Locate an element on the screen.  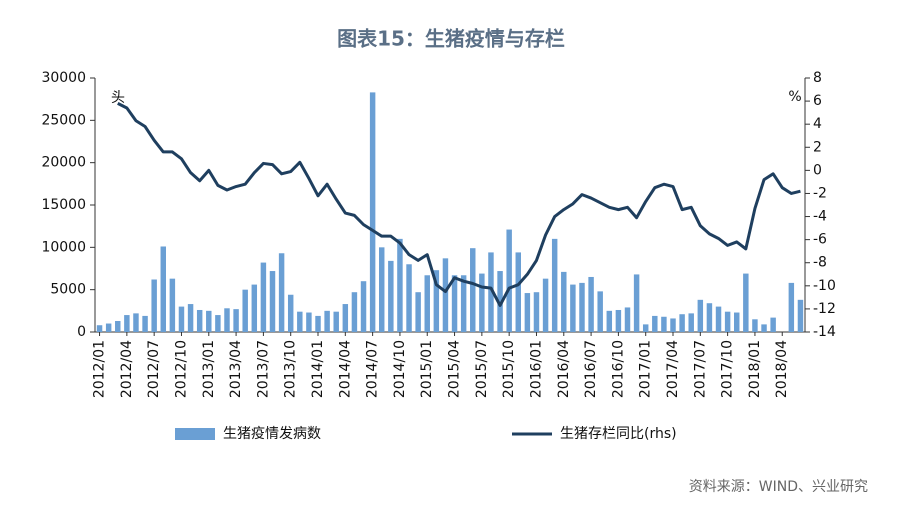
y2-tick-label: -12 is located at coordinates (824, 309).